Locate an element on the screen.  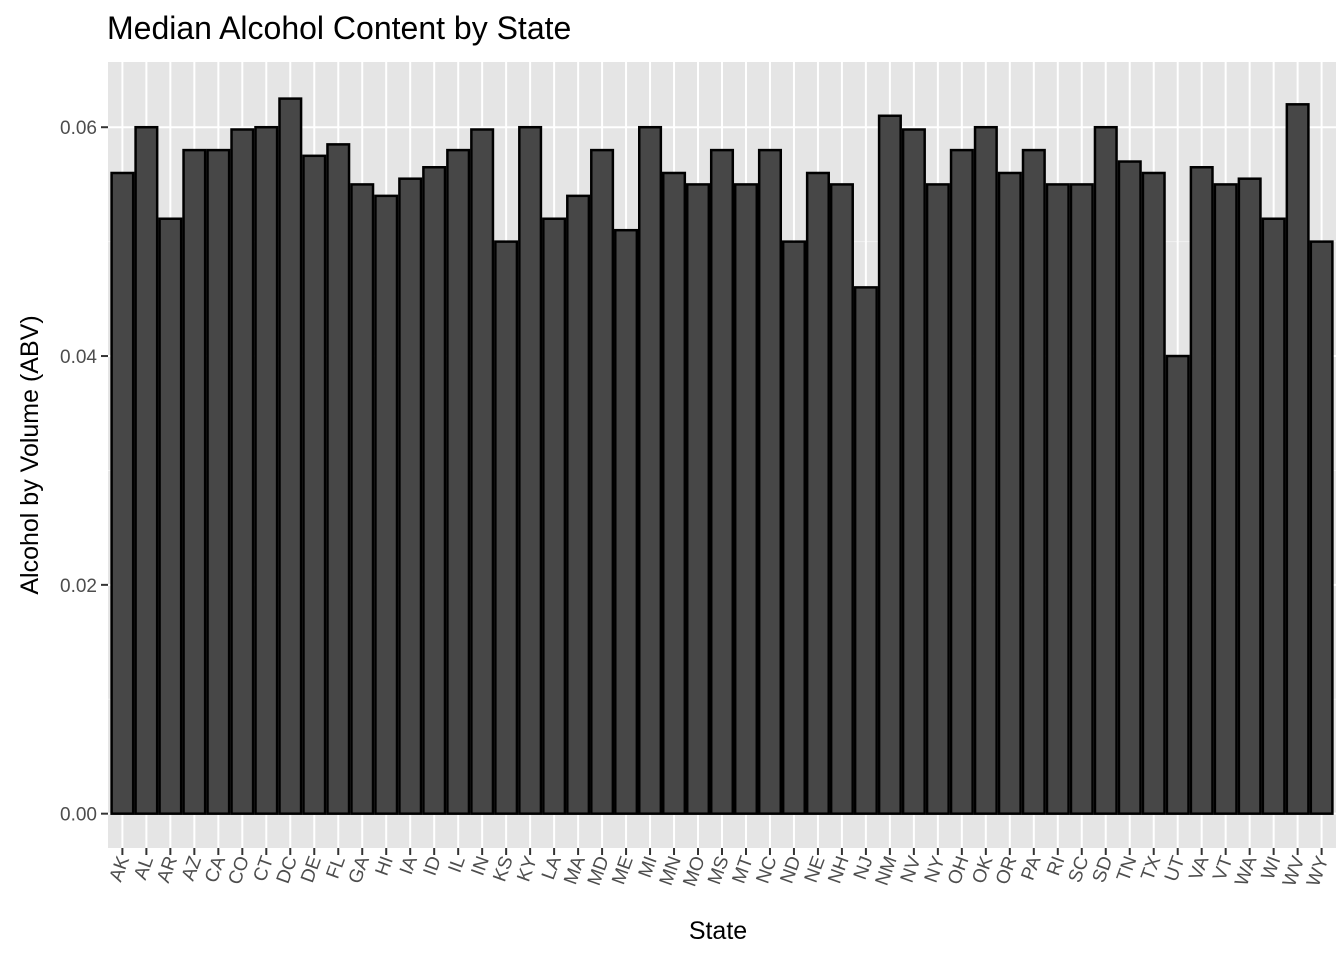
x-tick-label: KS is located at coordinates (503, 869).